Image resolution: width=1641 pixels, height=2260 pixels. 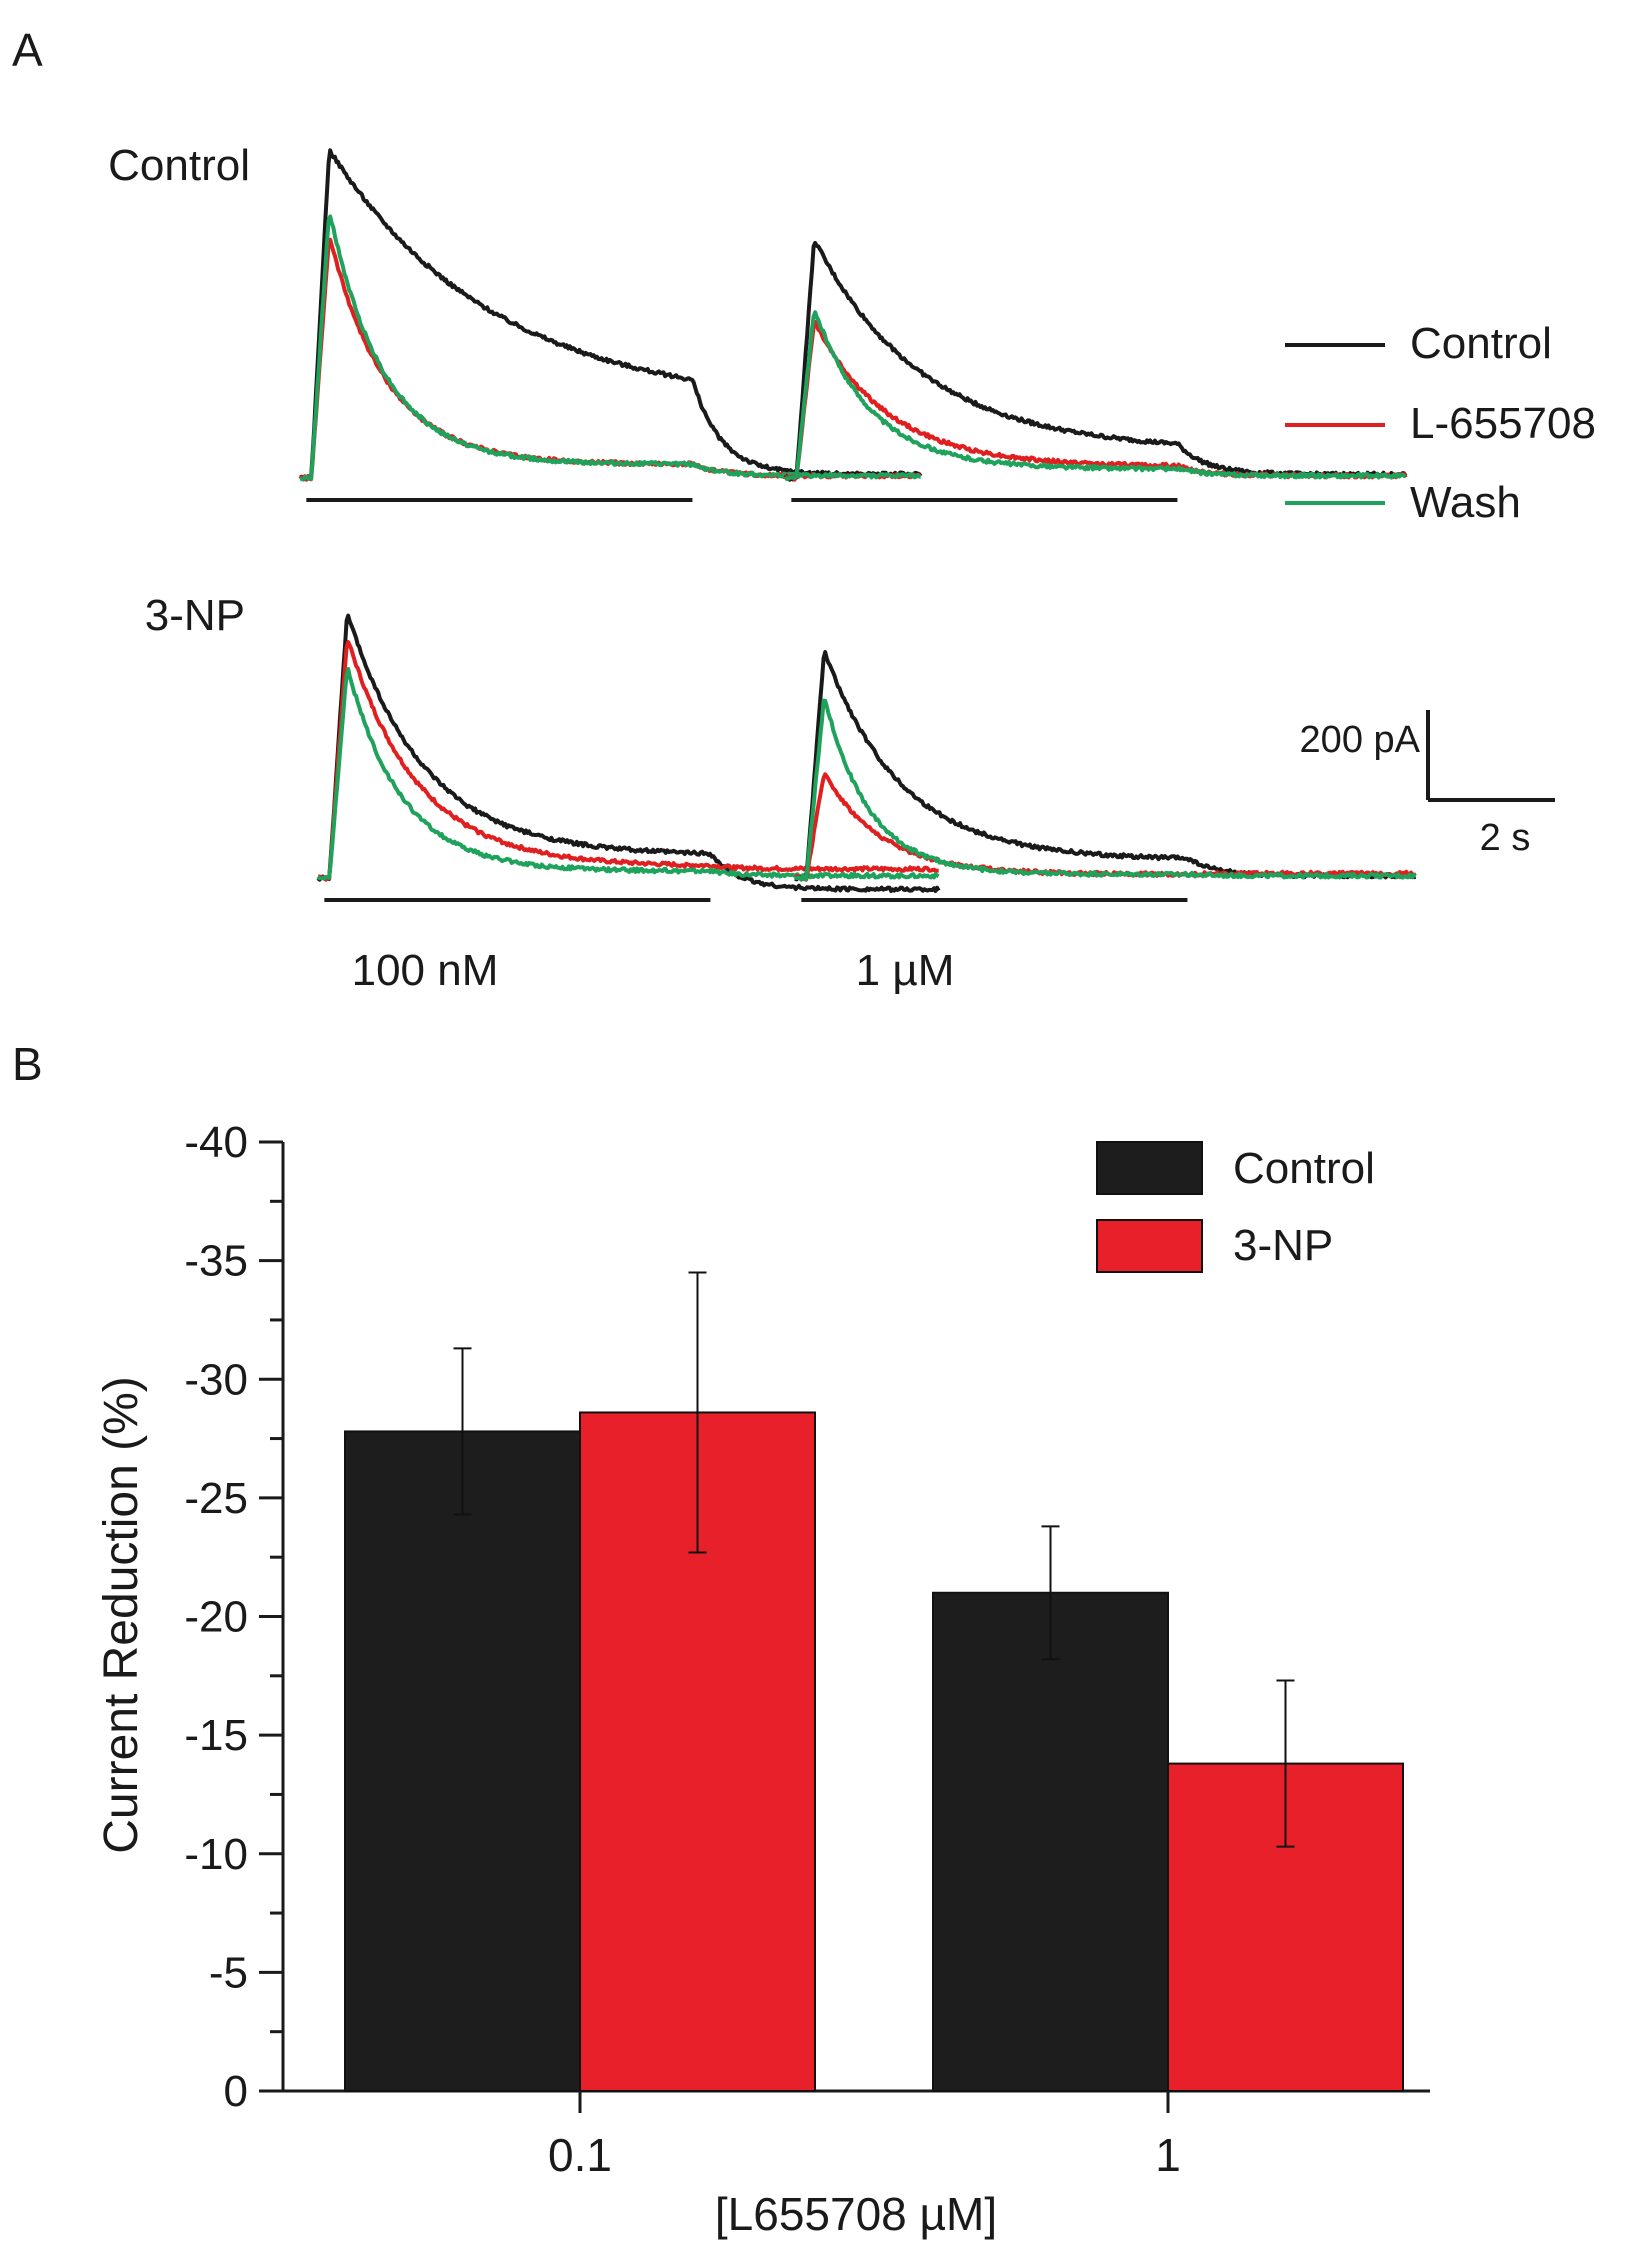 I want to click on y-tick-label: -20, so click(x=216, y=1617).